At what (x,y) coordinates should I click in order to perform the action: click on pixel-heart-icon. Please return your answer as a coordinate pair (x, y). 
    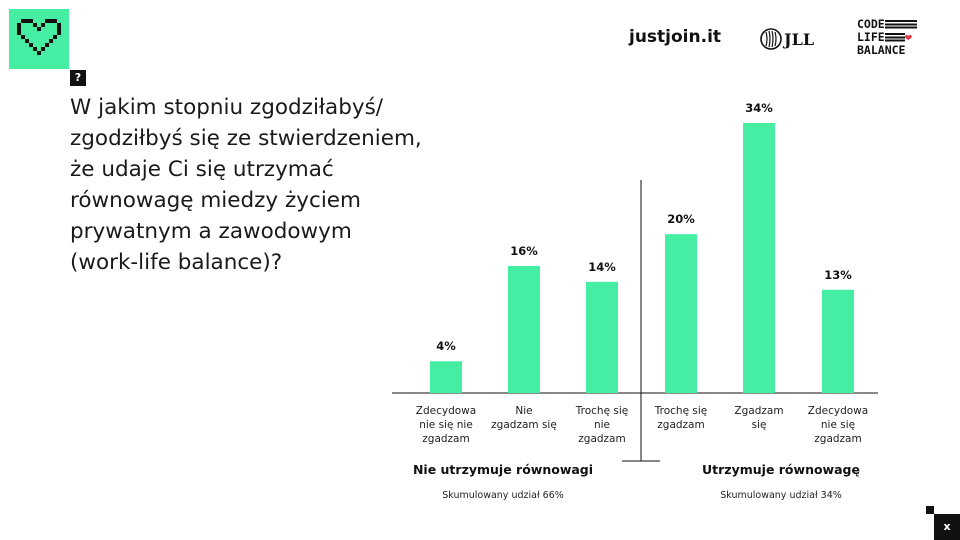
    Looking at the image, I should click on (39, 37).